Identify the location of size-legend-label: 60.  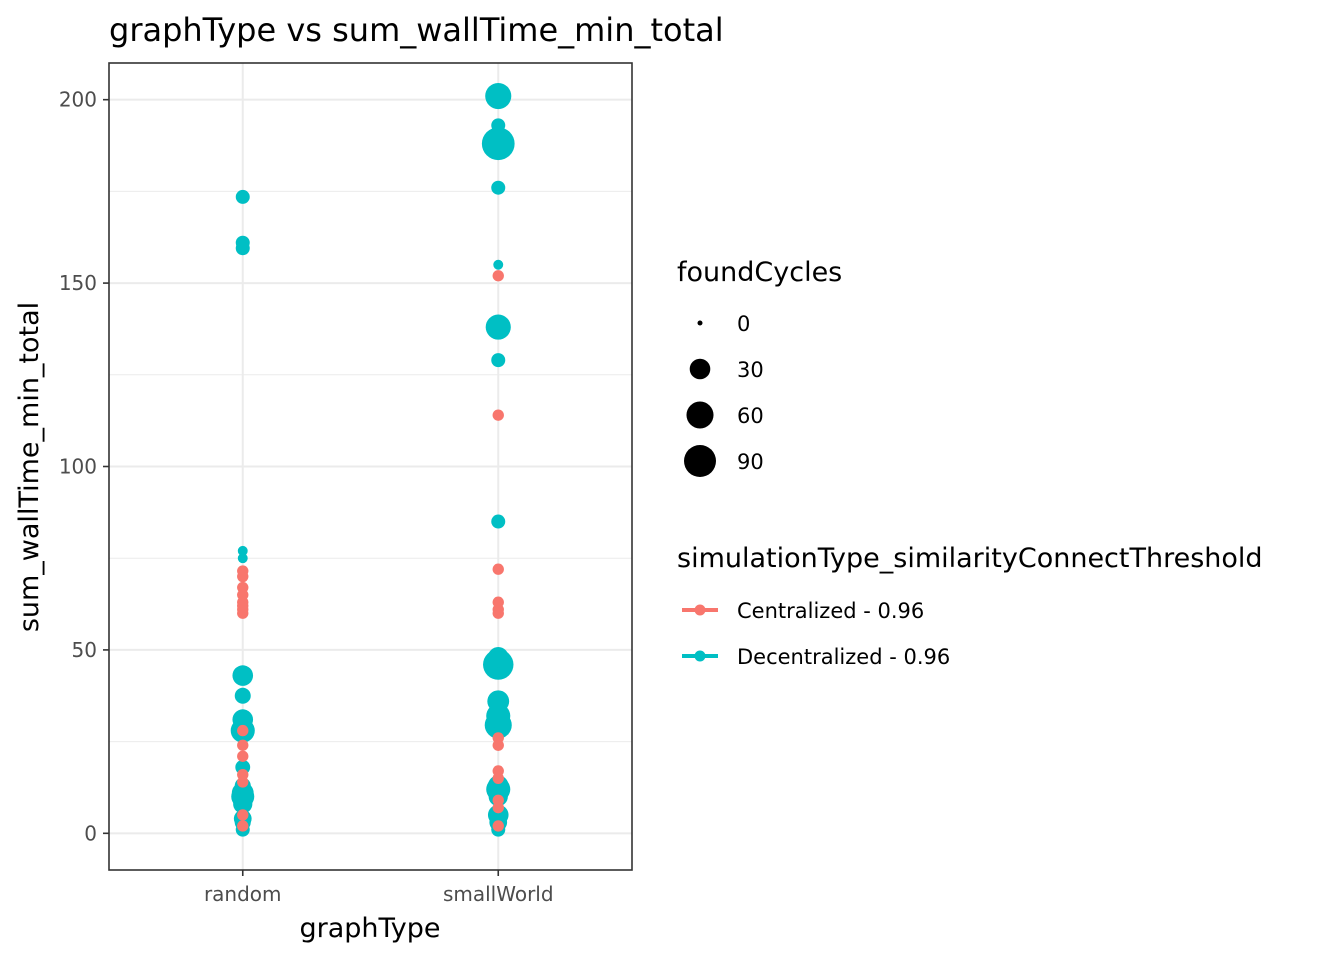
(750, 416).